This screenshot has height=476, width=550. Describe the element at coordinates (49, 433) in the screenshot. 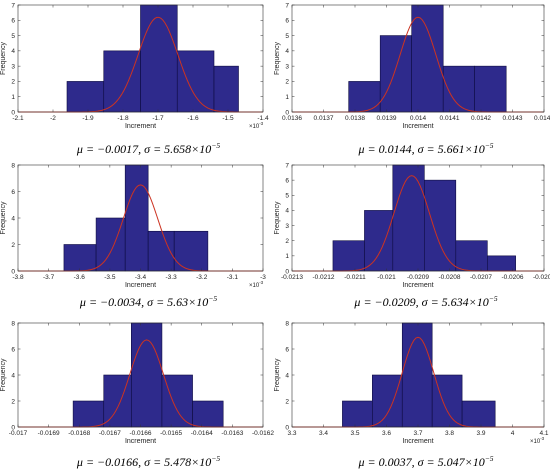

I see `x-tick-label: -0.0169` at that location.